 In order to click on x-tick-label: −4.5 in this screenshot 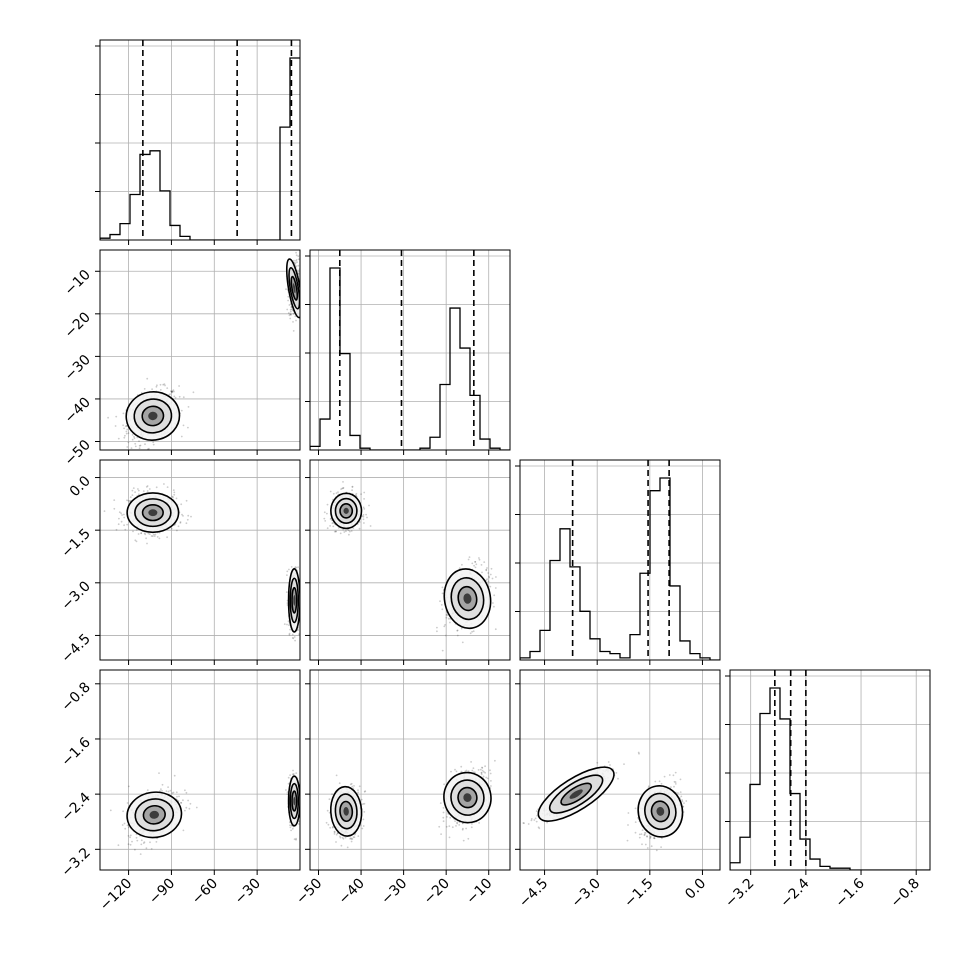, I will do `click(533, 893)`.